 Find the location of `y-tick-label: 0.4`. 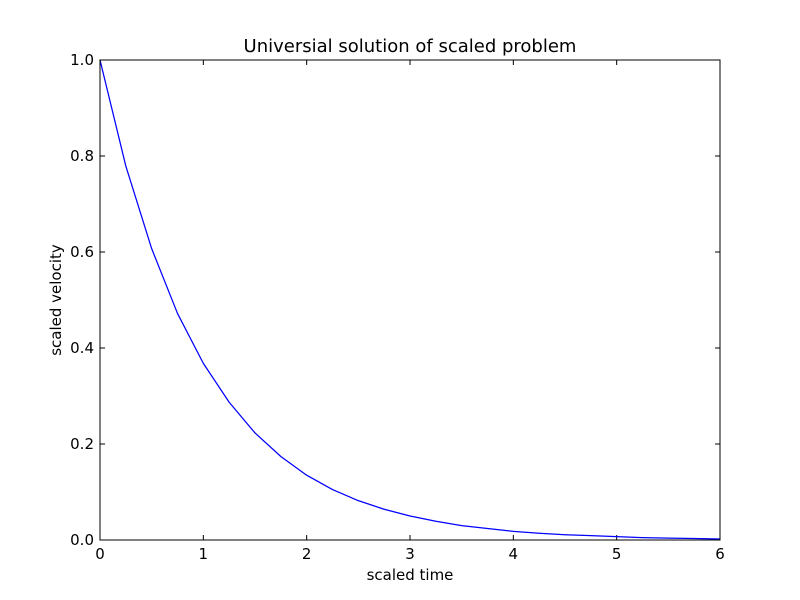

y-tick-label: 0.4 is located at coordinates (82, 348).